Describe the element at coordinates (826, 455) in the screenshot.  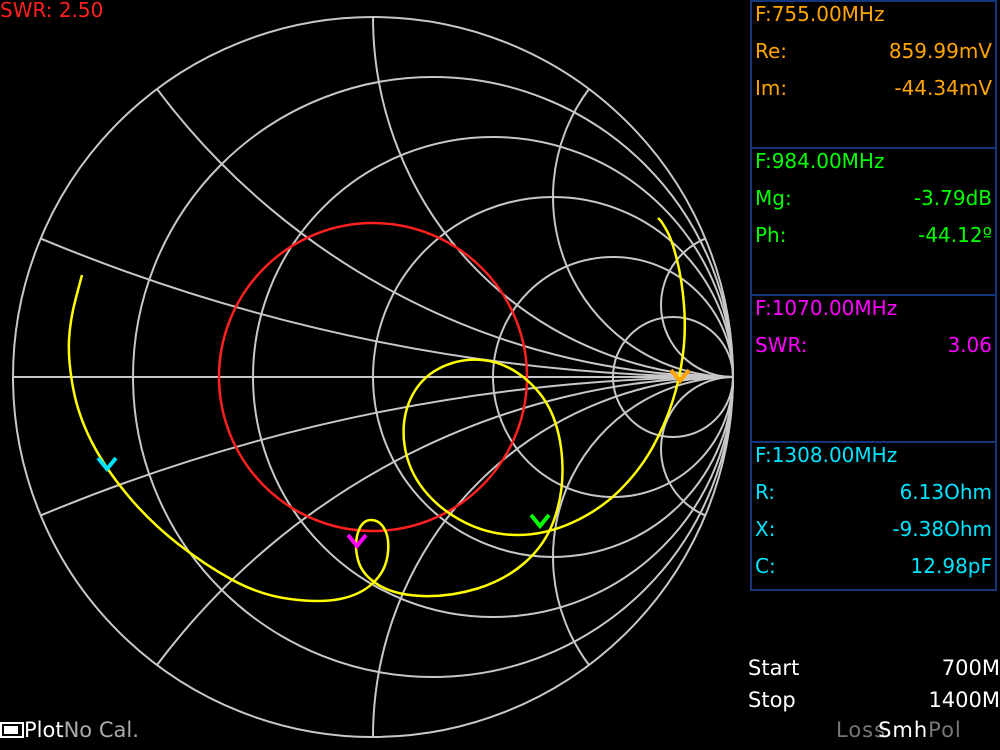
I see `marker-frequency: F:1308.00MHz` at that location.